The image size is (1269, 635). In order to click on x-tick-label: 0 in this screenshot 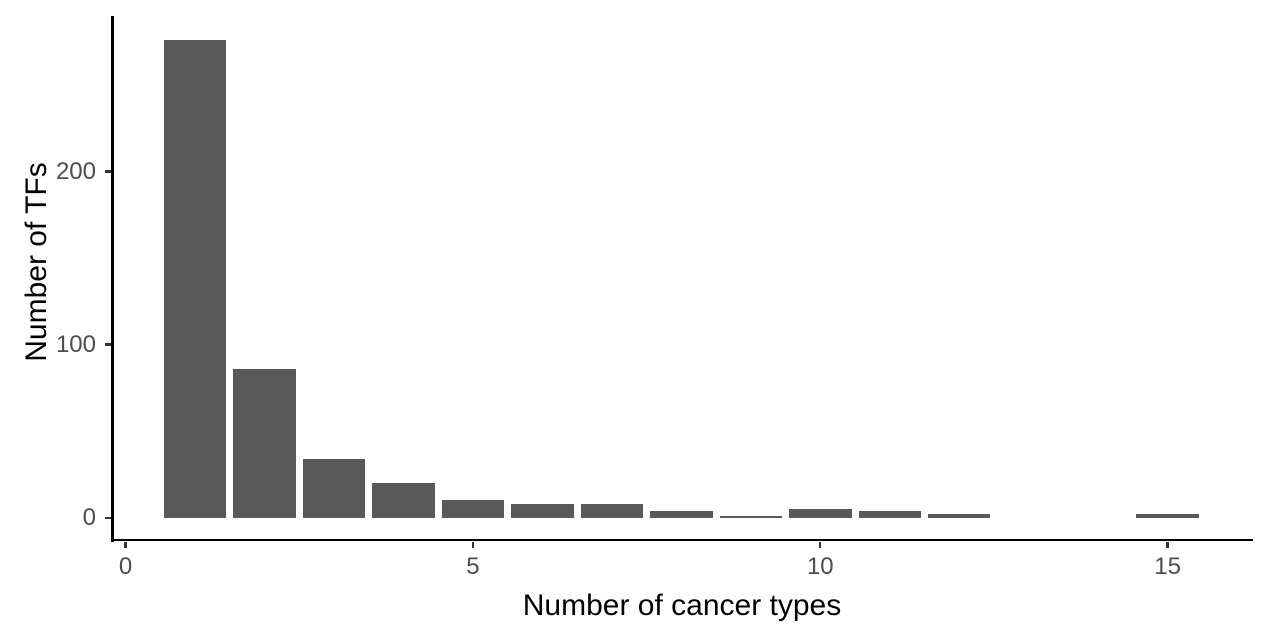, I will do `click(125, 566)`.